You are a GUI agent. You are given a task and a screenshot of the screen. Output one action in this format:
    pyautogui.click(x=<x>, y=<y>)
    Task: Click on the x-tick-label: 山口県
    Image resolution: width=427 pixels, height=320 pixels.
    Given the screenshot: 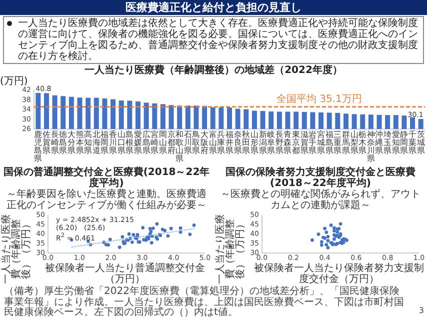 What is the action you would take?
    pyautogui.click(x=121, y=142)
    